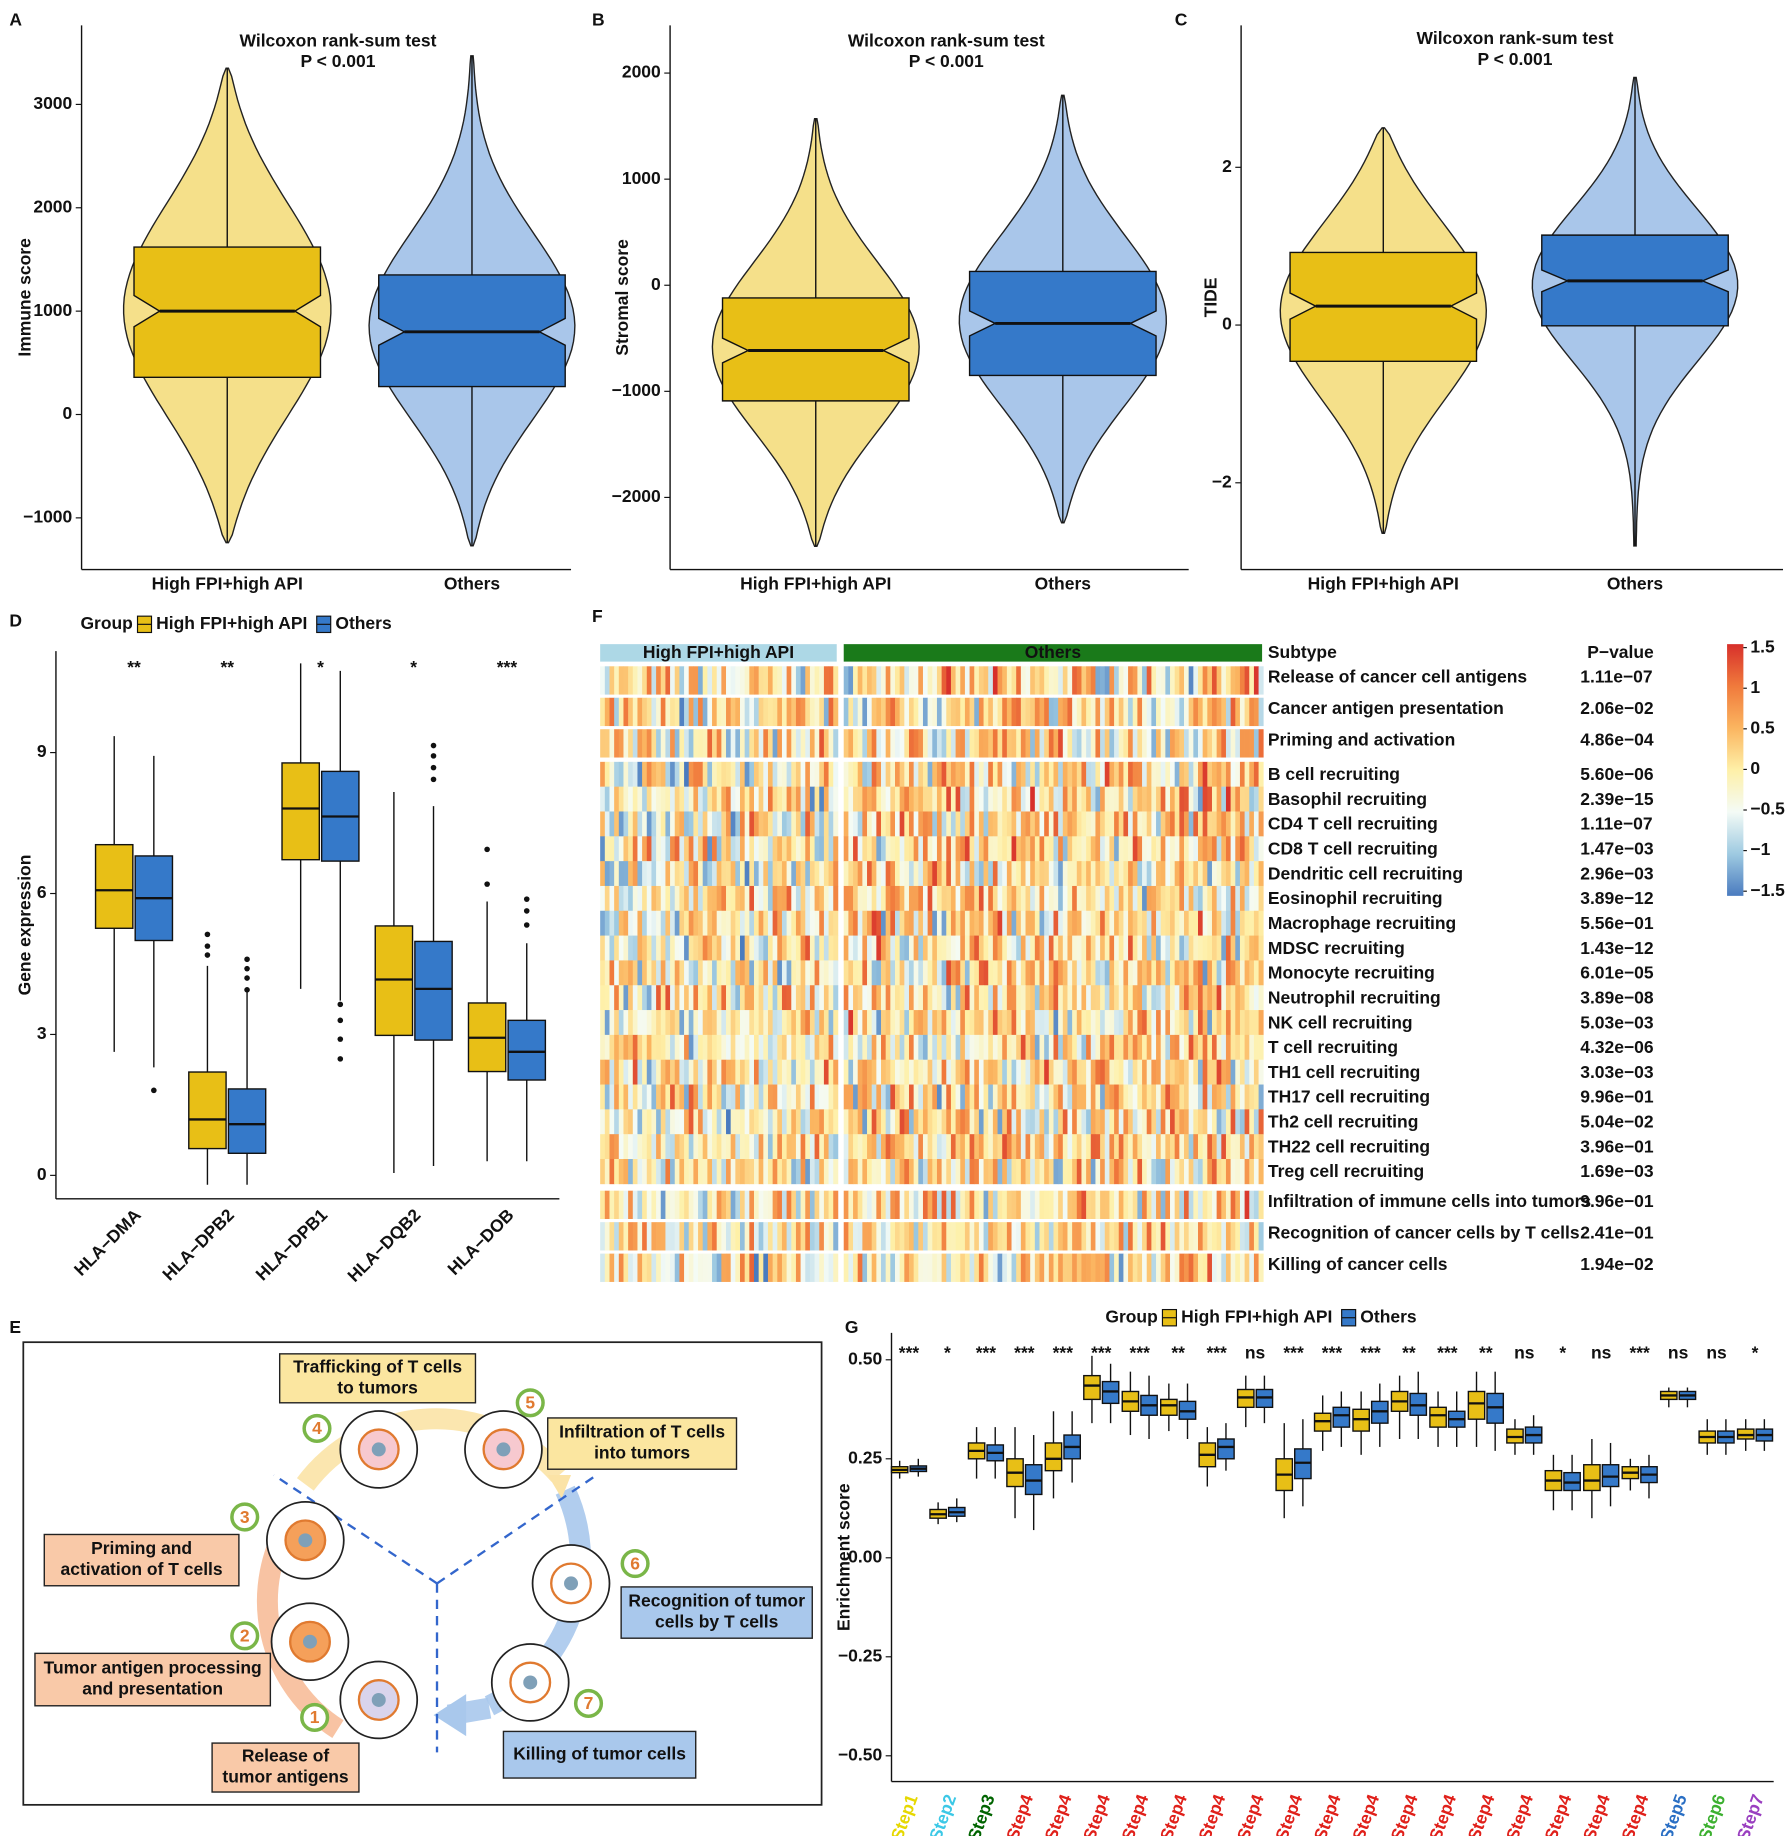  Describe the element at coordinates (865, 1457) in the screenshot. I see `y-tick-label: 0.25` at that location.